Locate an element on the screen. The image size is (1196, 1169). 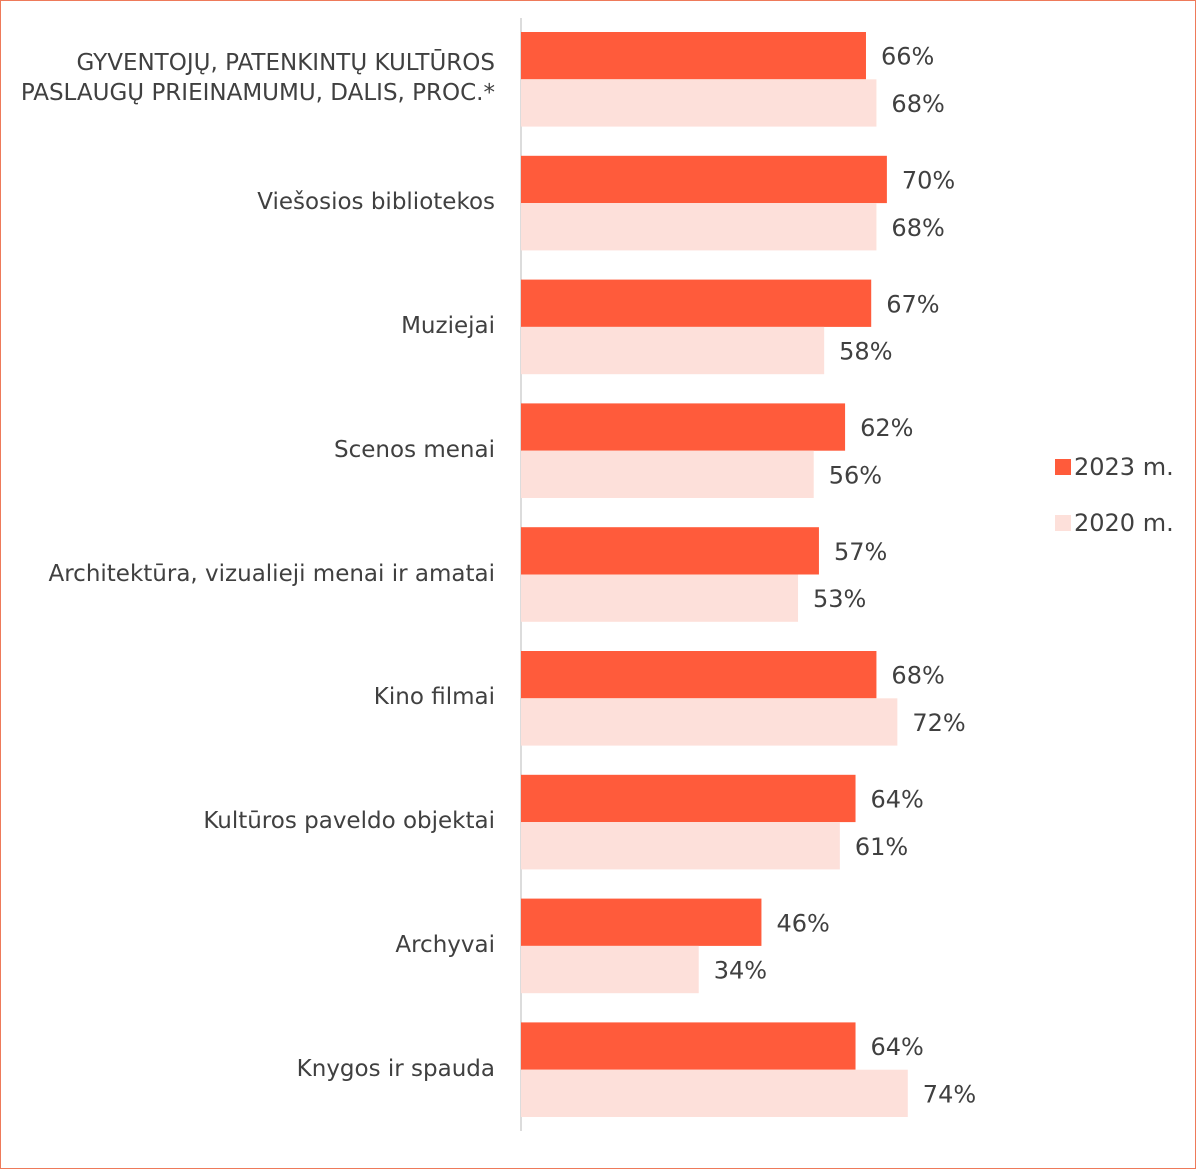
data-label: 57% is located at coordinates (860, 552).